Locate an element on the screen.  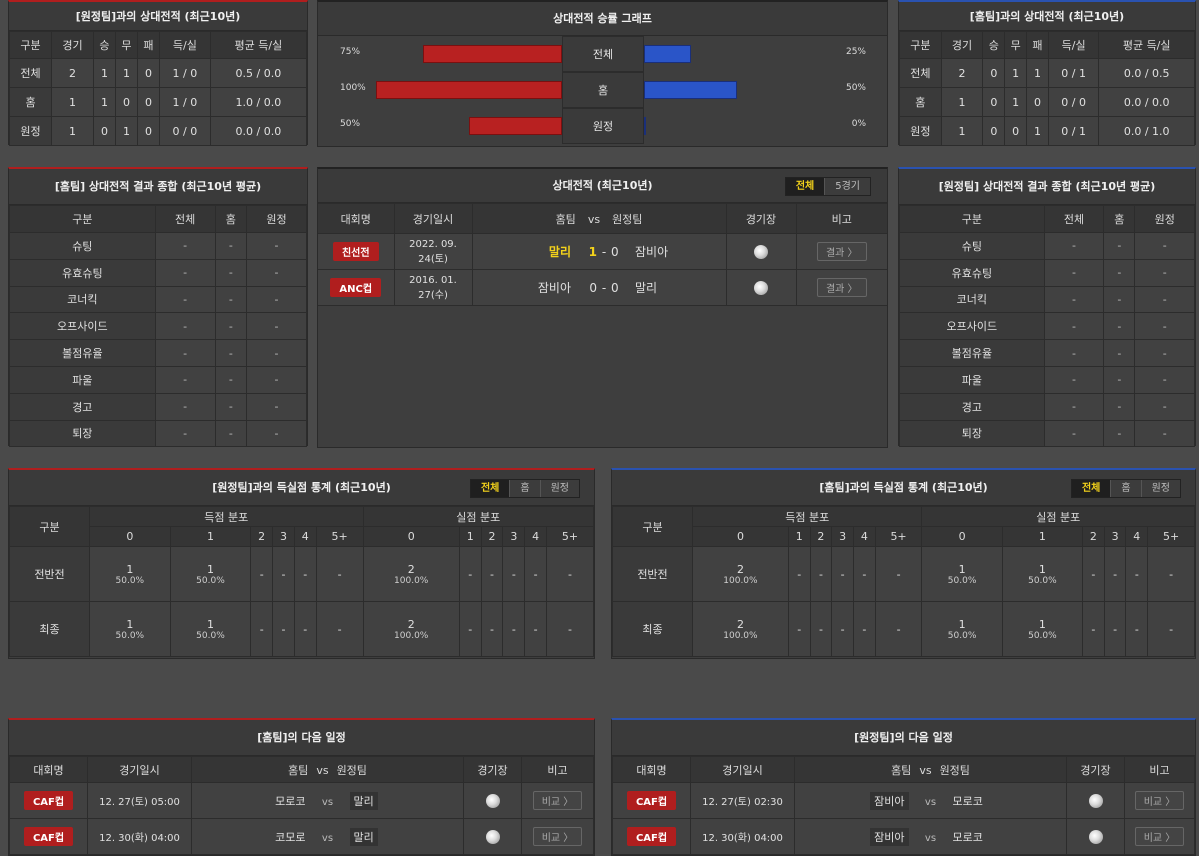
table-row: 전반전 1 50.0% 1 50.0% - - - -2 100.0% - - - - - is located at coordinates (301, 574).